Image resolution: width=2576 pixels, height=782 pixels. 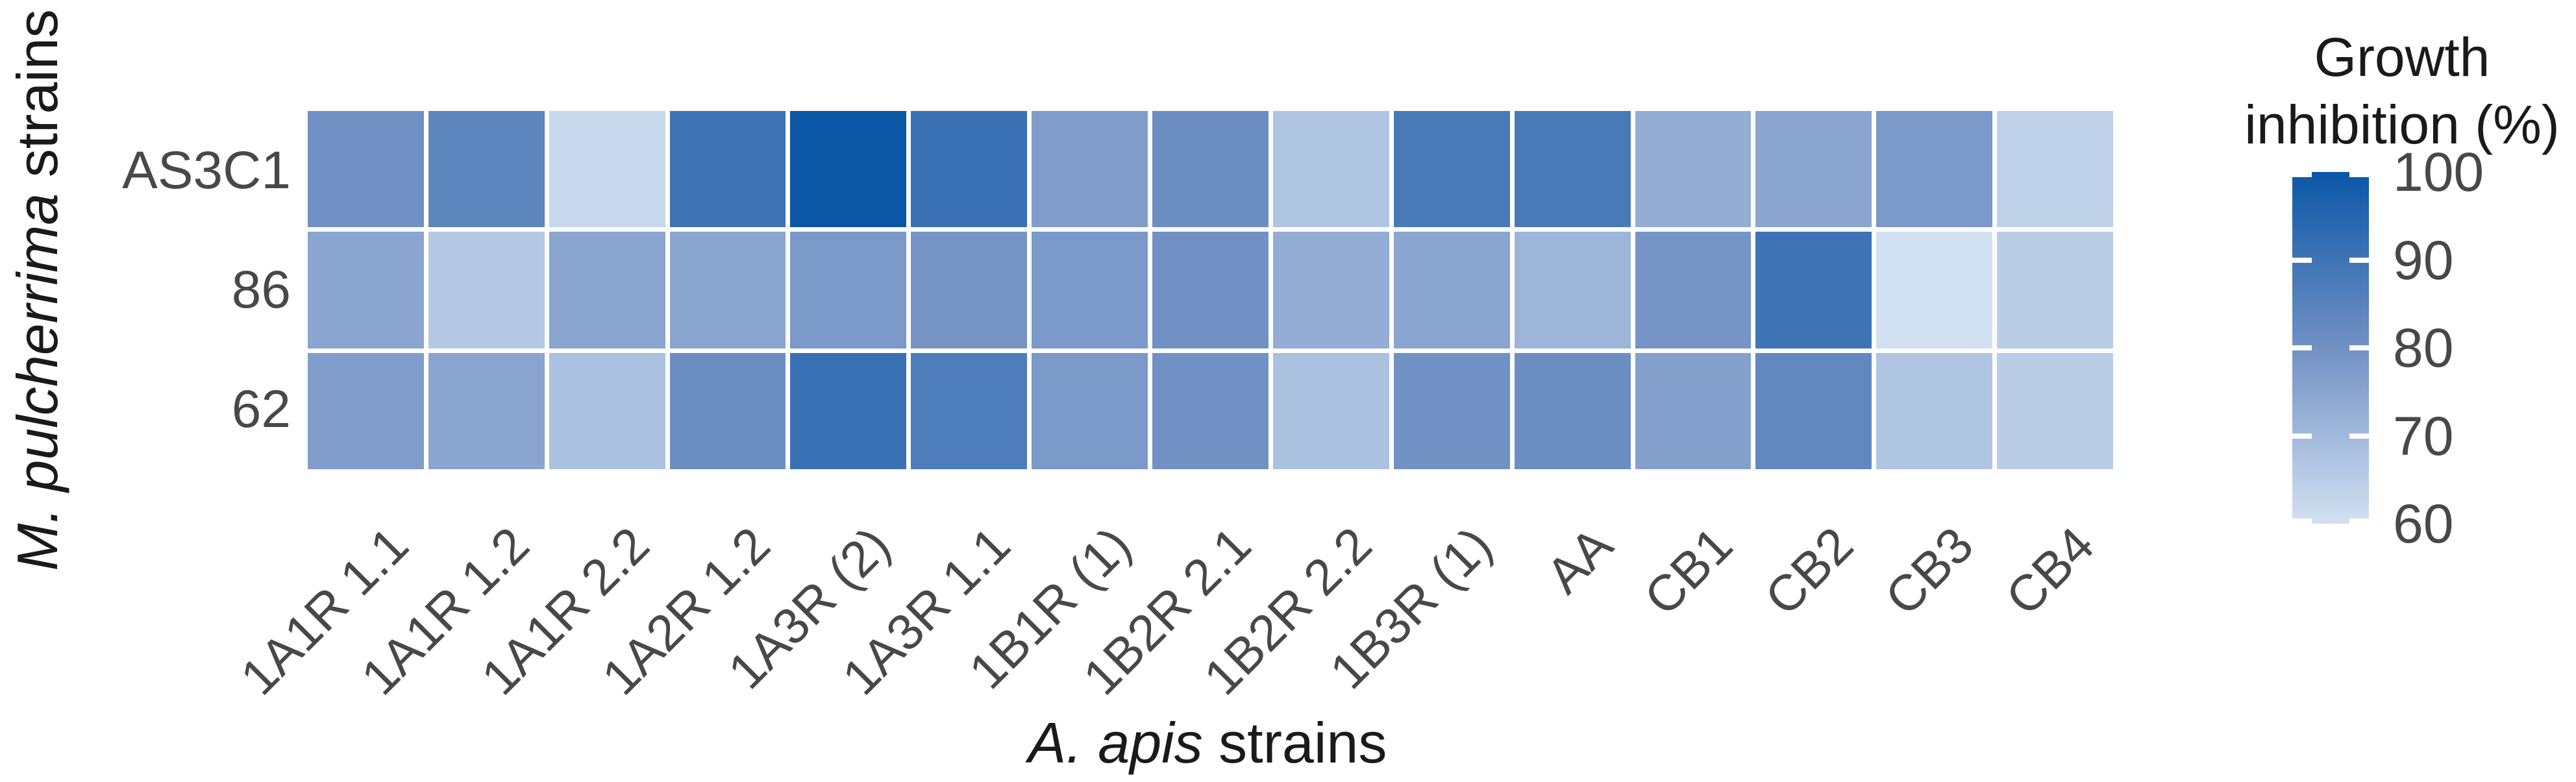 What do you see at coordinates (1579, 560) in the screenshot?
I see `x-tick-label: AA` at bounding box center [1579, 560].